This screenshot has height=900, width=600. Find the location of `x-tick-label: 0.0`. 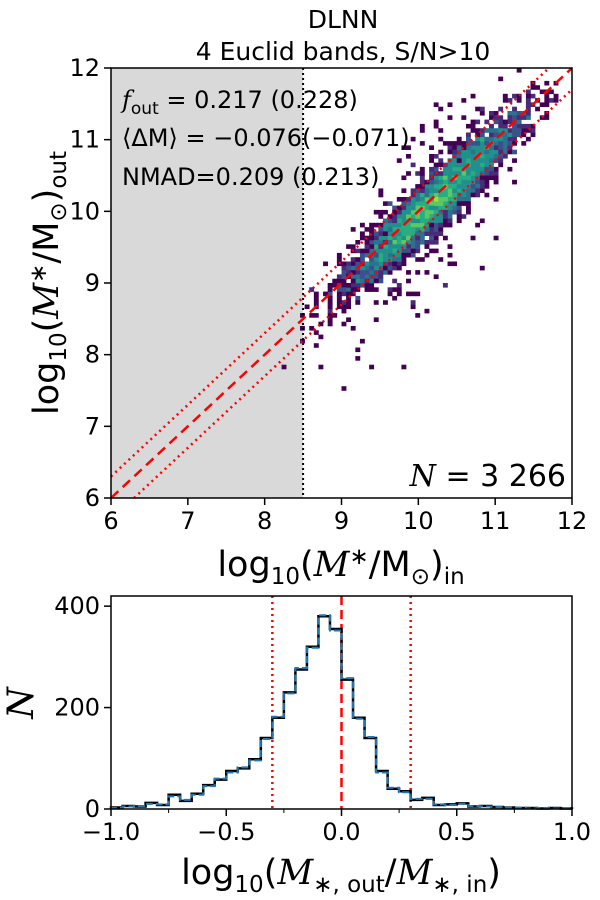

x-tick-label: 0.0 is located at coordinates (341, 832).